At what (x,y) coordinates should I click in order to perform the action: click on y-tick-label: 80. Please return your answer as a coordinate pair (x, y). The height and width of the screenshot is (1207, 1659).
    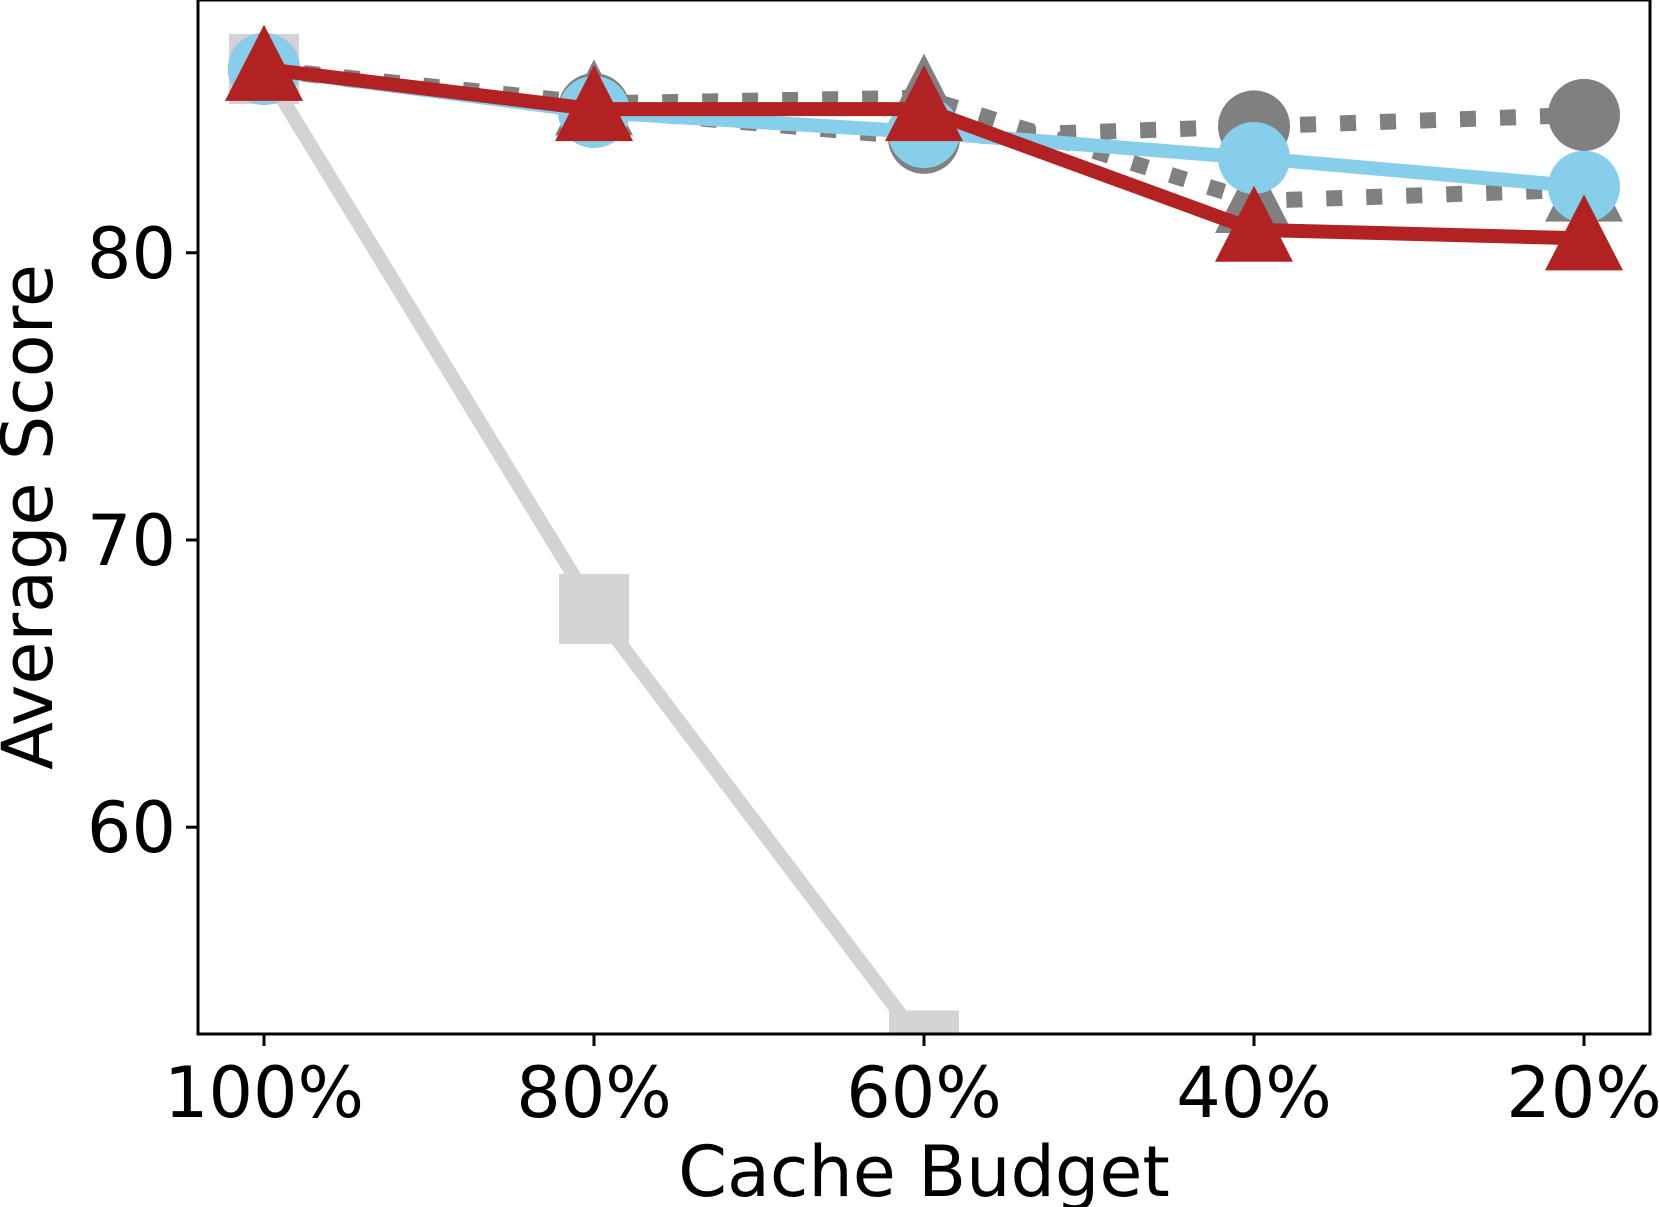
    Looking at the image, I should click on (131, 254).